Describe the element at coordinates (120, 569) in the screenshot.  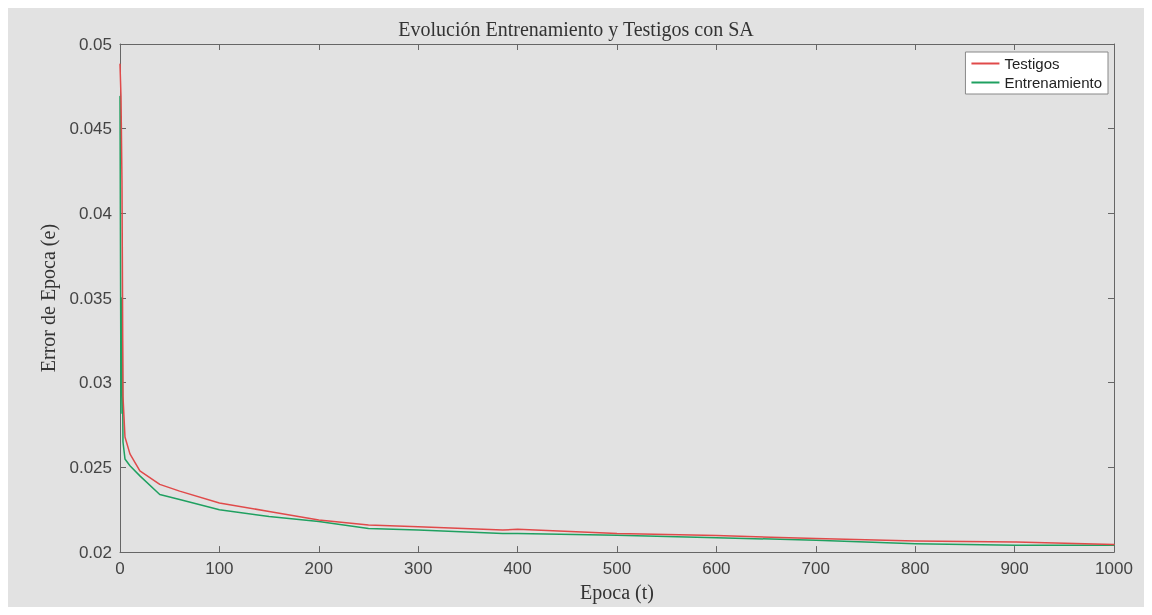
I see `x-tick-label: 0` at that location.